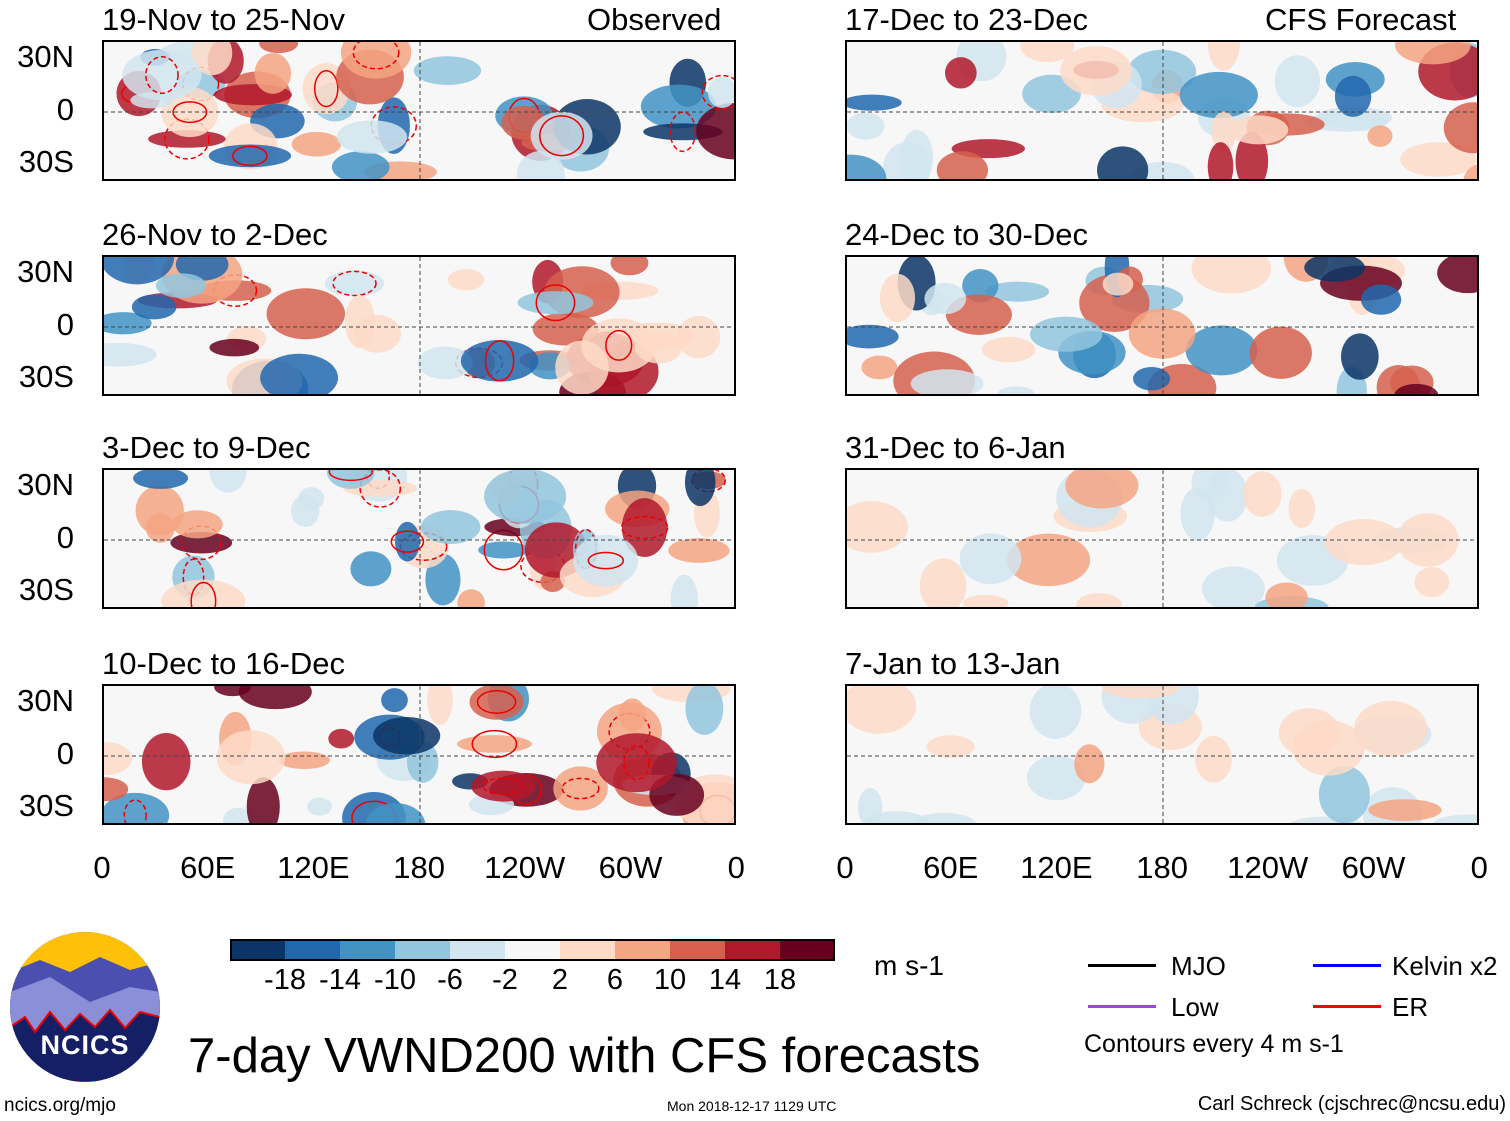 This screenshot has height=1121, width=1510. I want to click on x-axis-label: 180, so click(1162, 867).